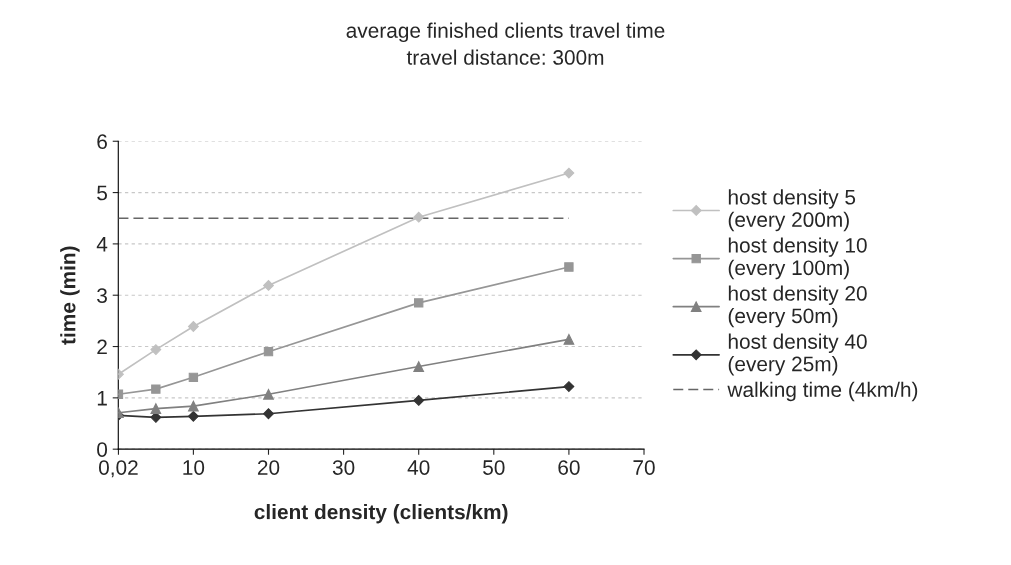 Image resolution: width=1011 pixels, height=565 pixels. What do you see at coordinates (418, 467) in the screenshot?
I see `x-tick-label: 40` at bounding box center [418, 467].